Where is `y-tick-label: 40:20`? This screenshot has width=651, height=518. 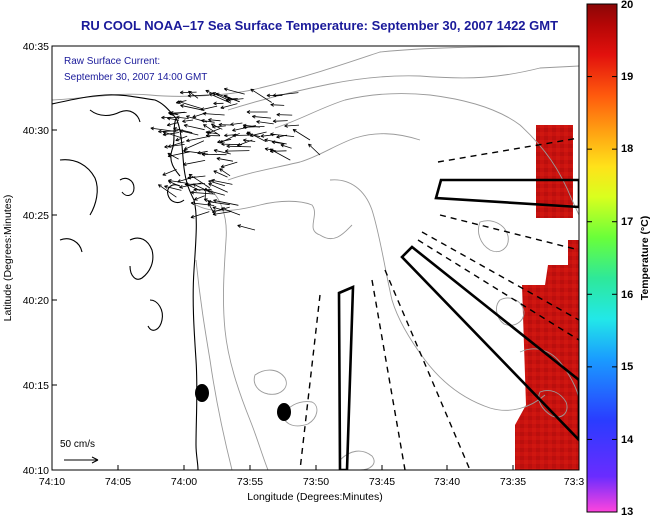
y-tick-label: 40:20 is located at coordinates (36, 301).